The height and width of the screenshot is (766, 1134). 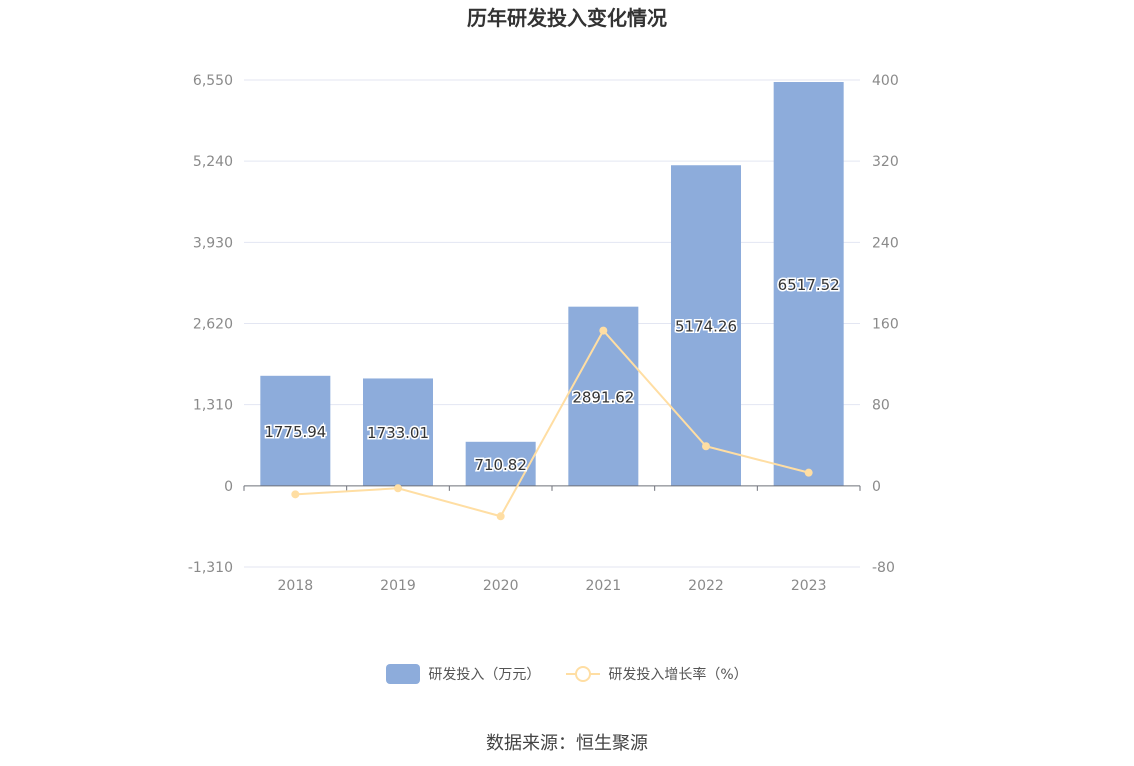 I want to click on growth-line, so click(x=552, y=423).